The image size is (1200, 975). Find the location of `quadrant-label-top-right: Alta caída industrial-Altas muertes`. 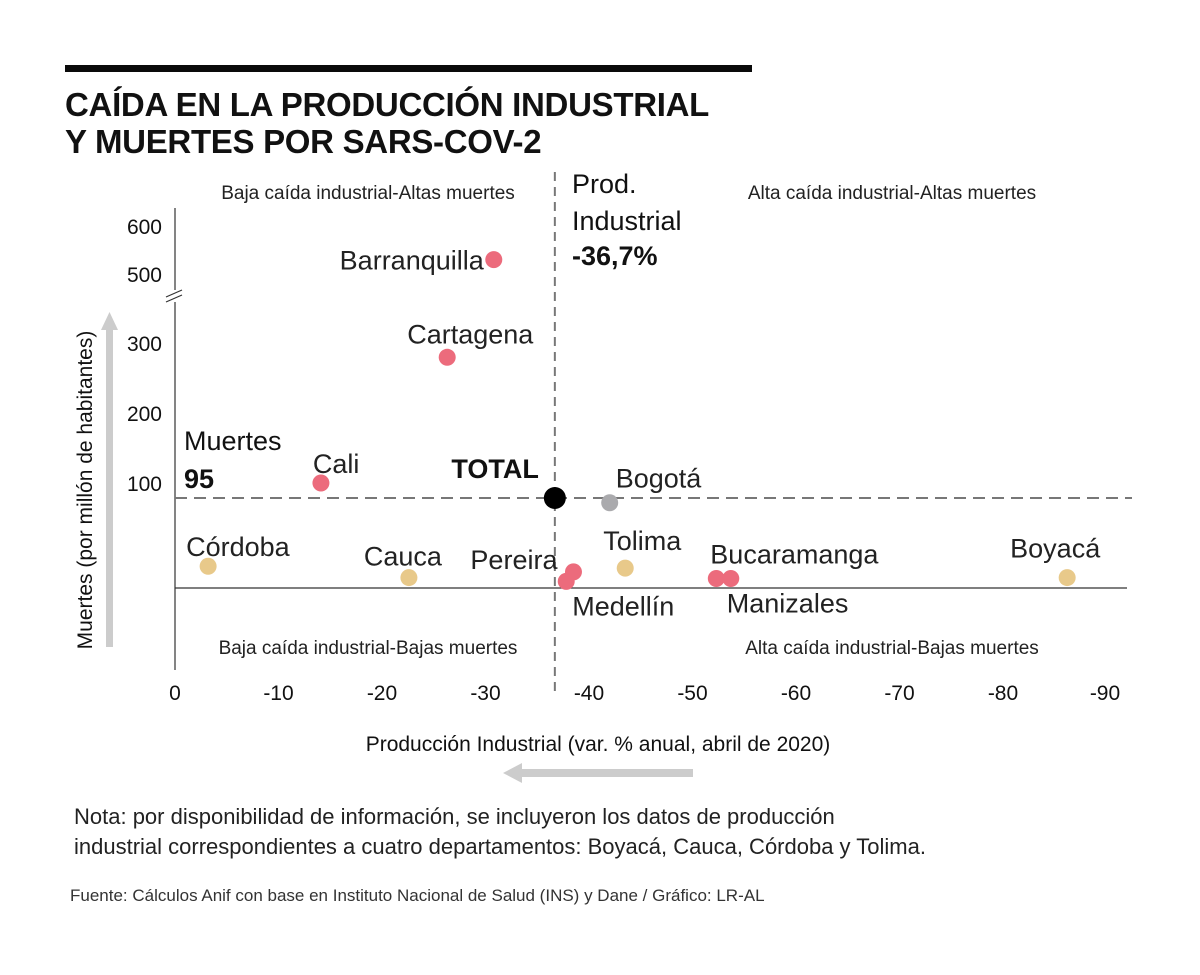

quadrant-label-top-right: Alta caída industrial-Altas muertes is located at coordinates (892, 193).